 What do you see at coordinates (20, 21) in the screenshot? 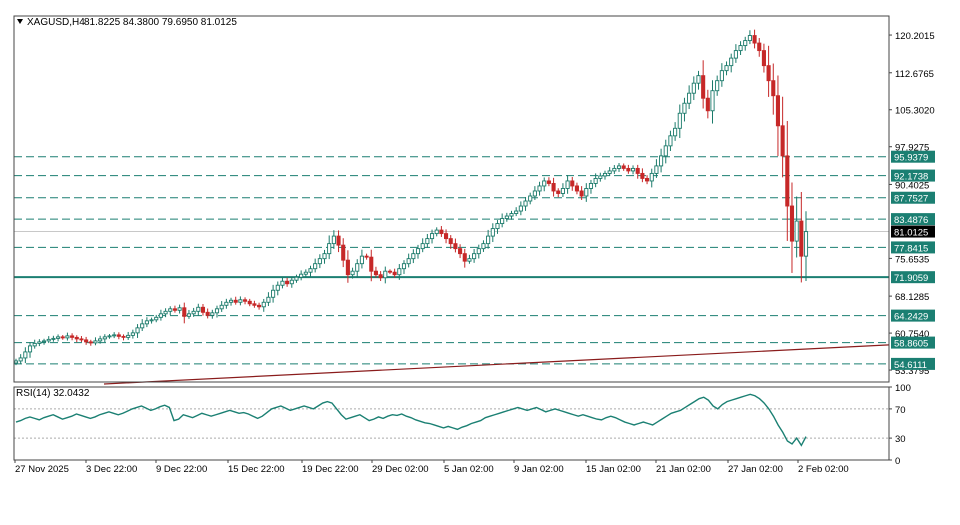
I see `collapse-arrow-icon` at bounding box center [20, 21].